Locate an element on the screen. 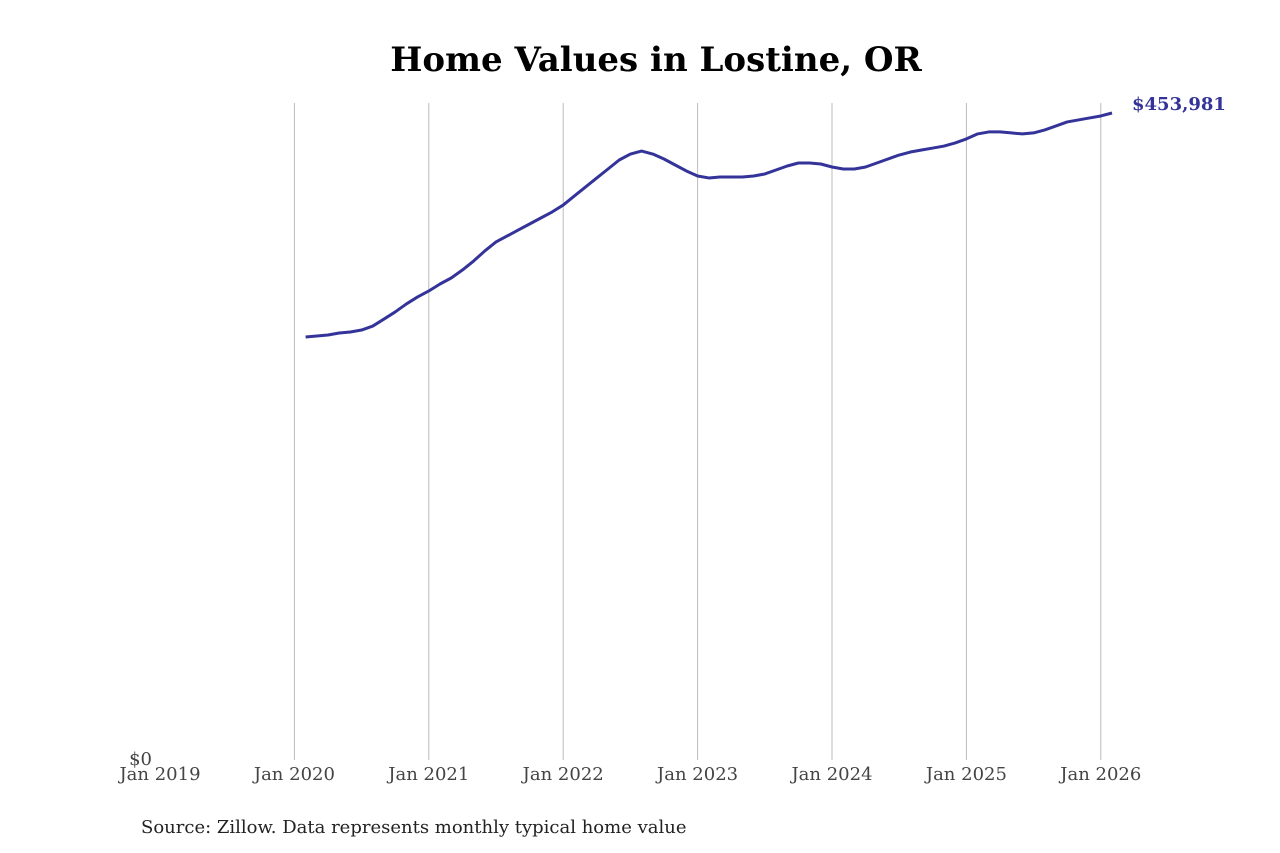 This screenshot has height=853, width=1280. x-tick-label: Jan 2024 is located at coordinates (830, 774).